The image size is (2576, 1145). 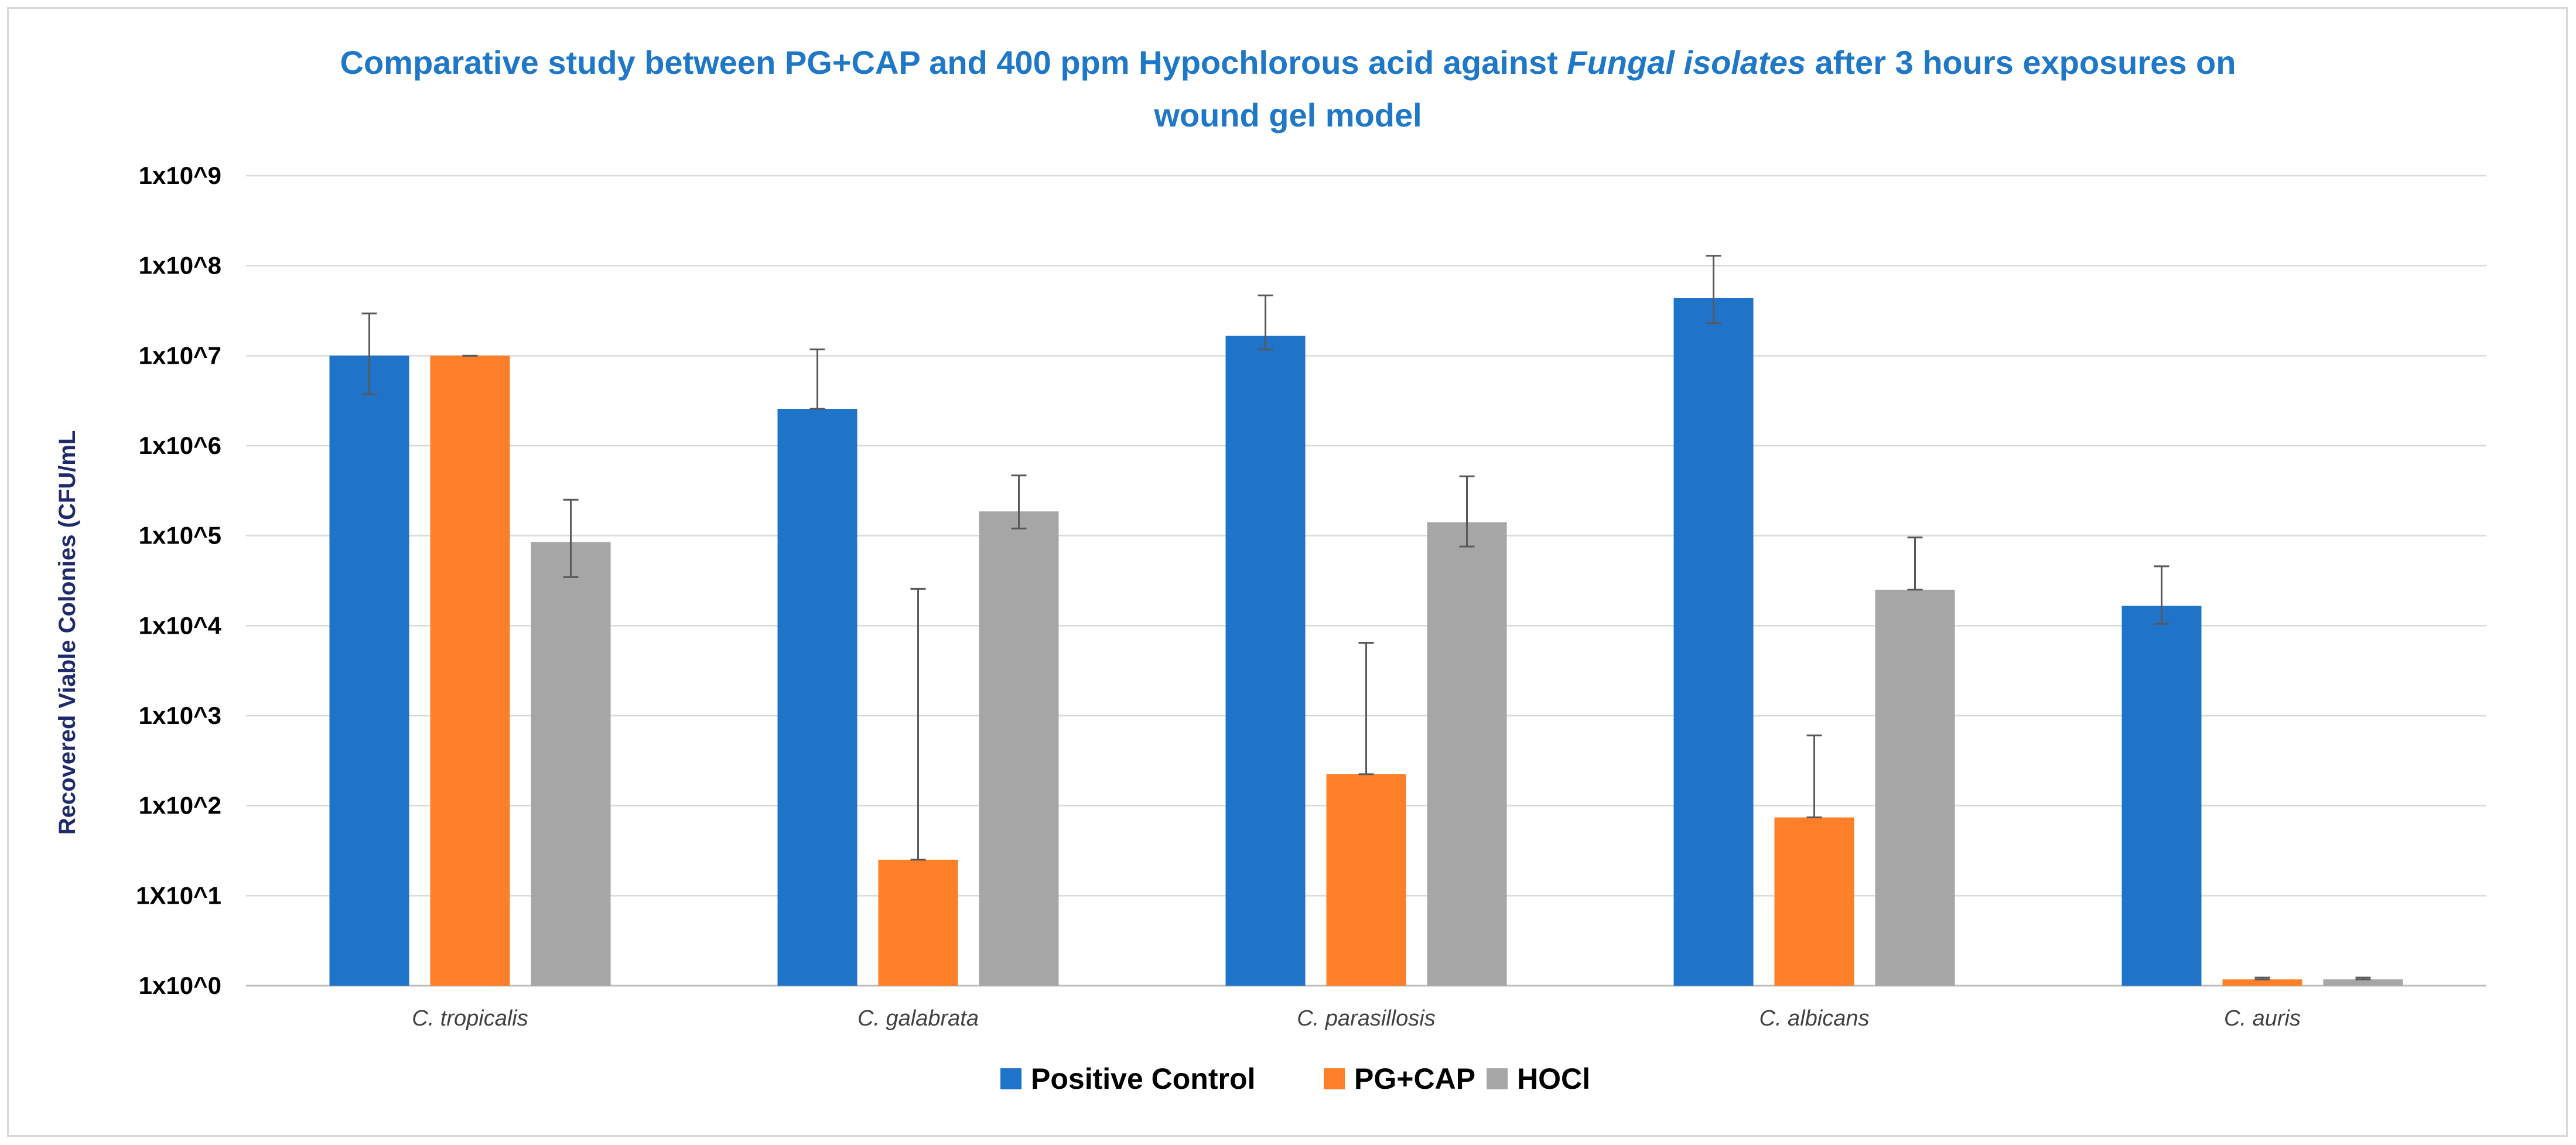 What do you see at coordinates (180, 445) in the screenshot?
I see `y-tick-label: 1x10^6` at bounding box center [180, 445].